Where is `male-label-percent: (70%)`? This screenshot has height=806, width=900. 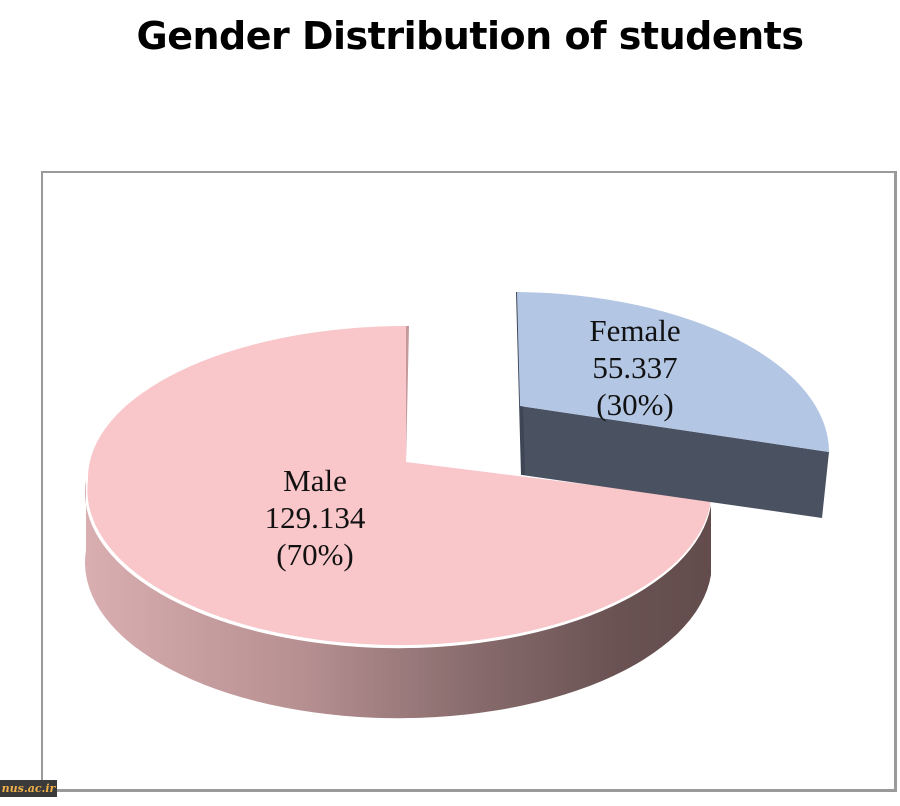 male-label-percent: (70%) is located at coordinates (315, 554).